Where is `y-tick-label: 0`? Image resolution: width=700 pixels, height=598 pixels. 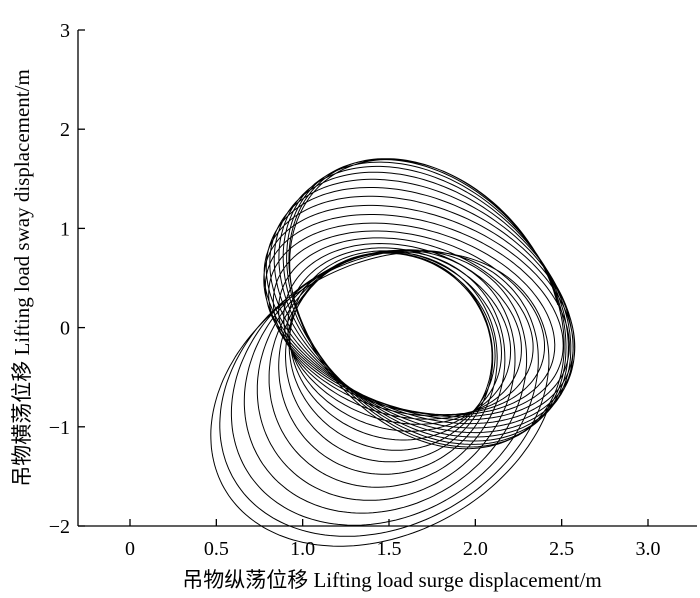
y-tick-label: 0 is located at coordinates (65, 329).